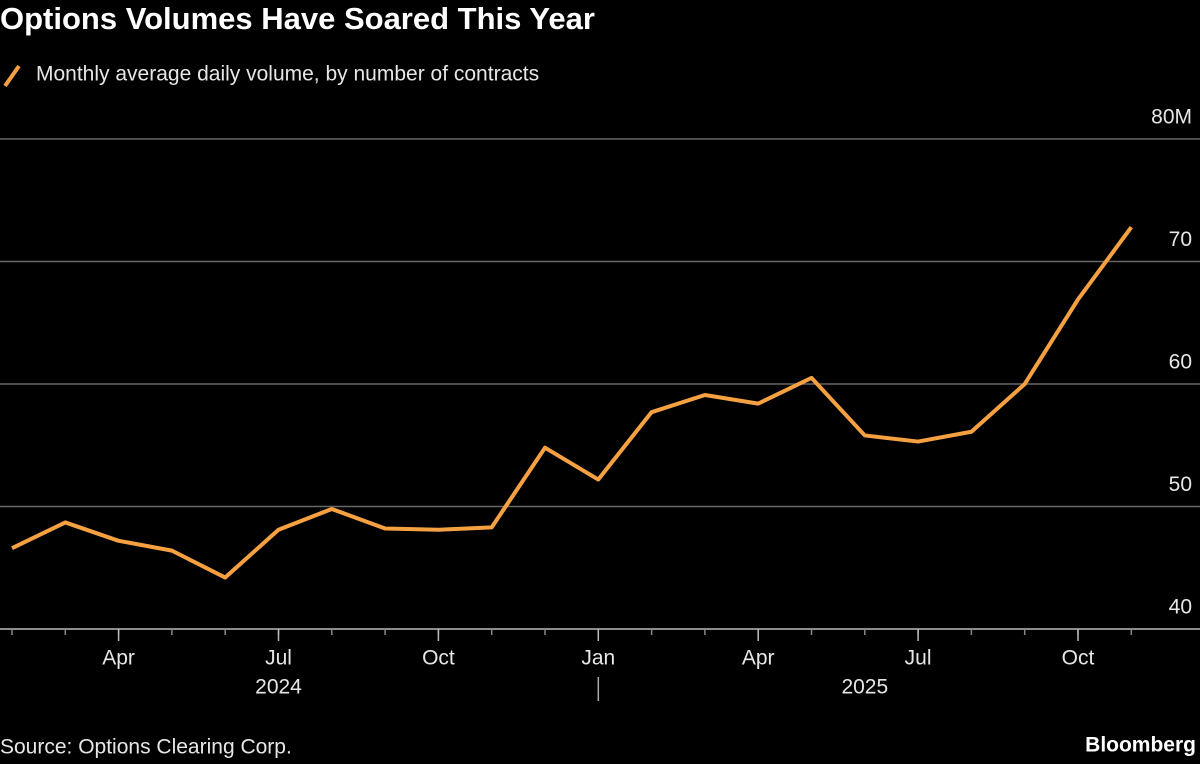 Image resolution: width=1200 pixels, height=764 pixels. Describe the element at coordinates (278, 687) in the screenshot. I see `year-label: 2024` at that location.